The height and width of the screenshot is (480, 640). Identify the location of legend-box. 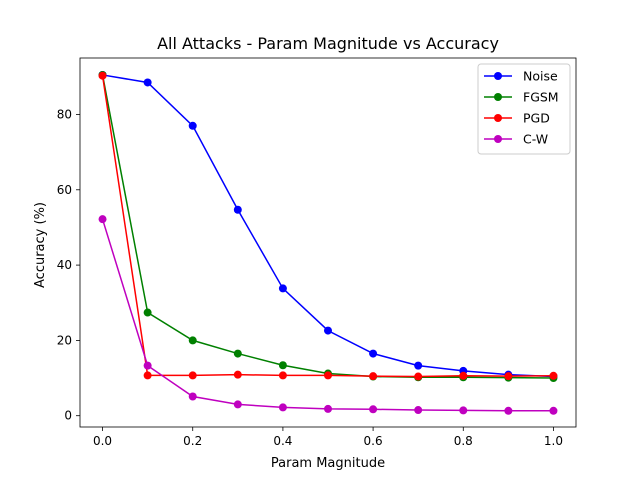
(524, 109).